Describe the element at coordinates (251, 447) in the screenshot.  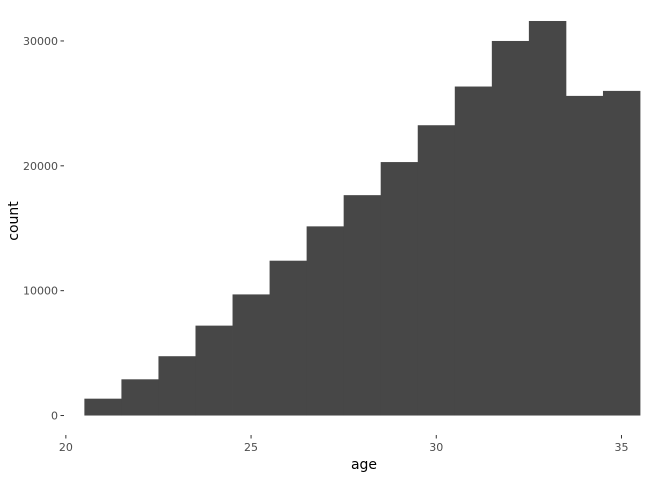
I see `x-tick-label: 25` at that location.